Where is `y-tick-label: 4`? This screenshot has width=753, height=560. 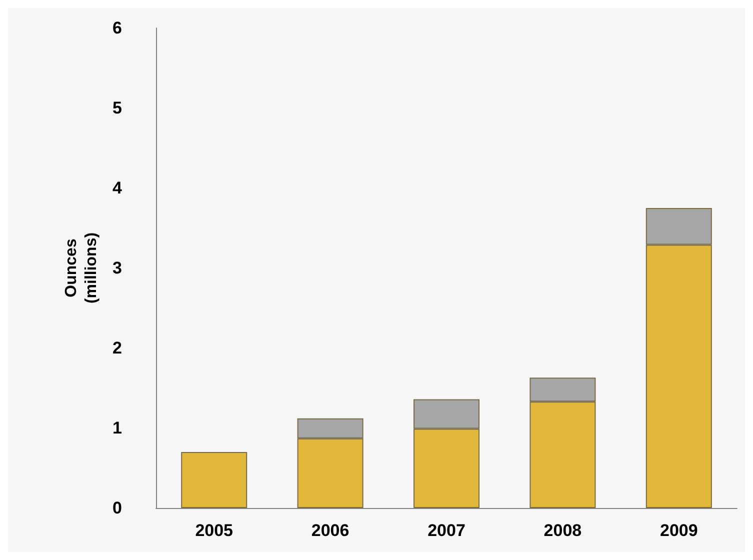 y-tick-label: 4 is located at coordinates (117, 188).